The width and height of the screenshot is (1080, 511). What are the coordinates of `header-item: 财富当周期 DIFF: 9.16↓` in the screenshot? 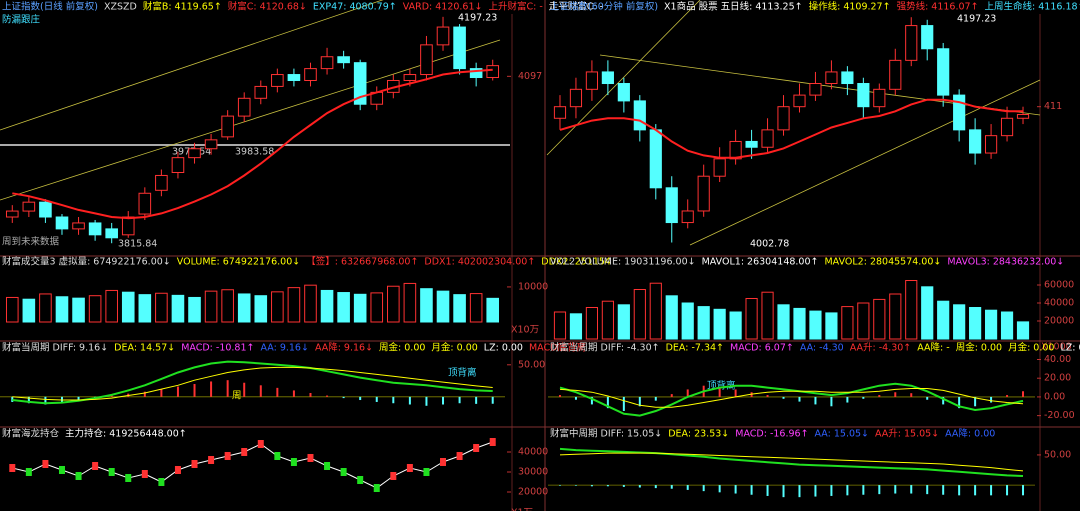 It's located at (55, 348).